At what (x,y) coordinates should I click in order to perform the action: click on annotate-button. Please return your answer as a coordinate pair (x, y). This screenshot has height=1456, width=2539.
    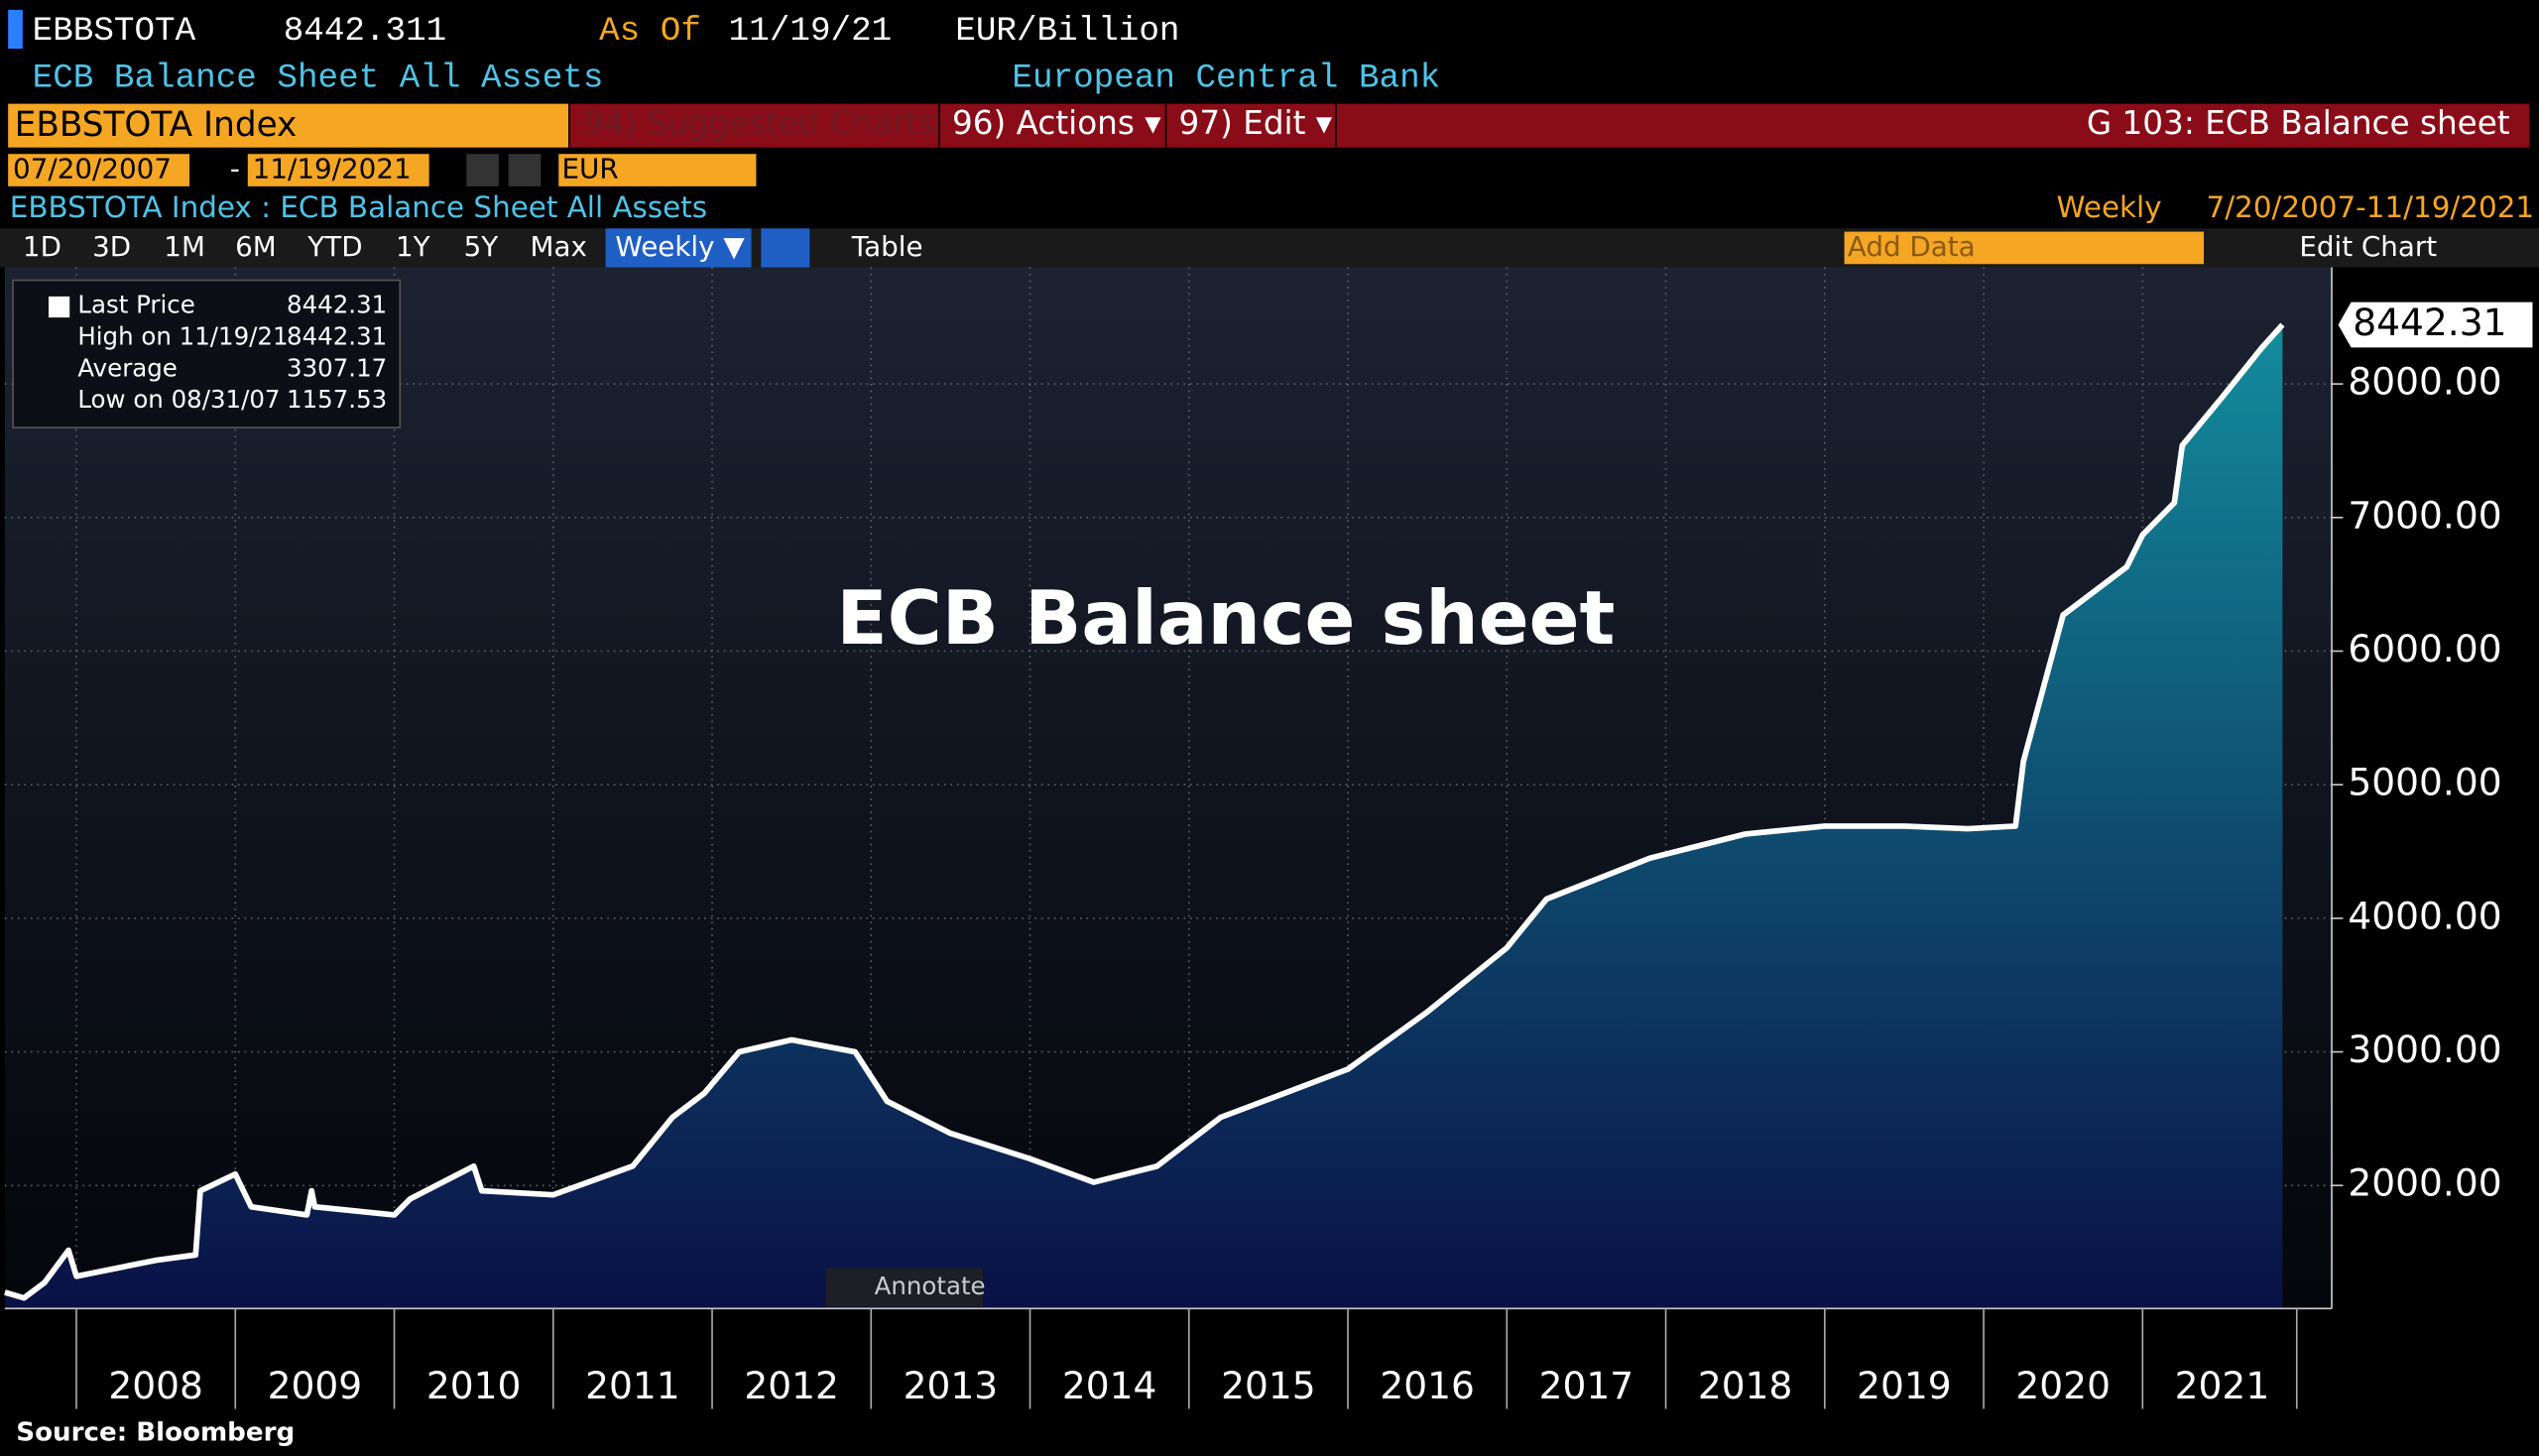
    Looking at the image, I should click on (905, 1287).